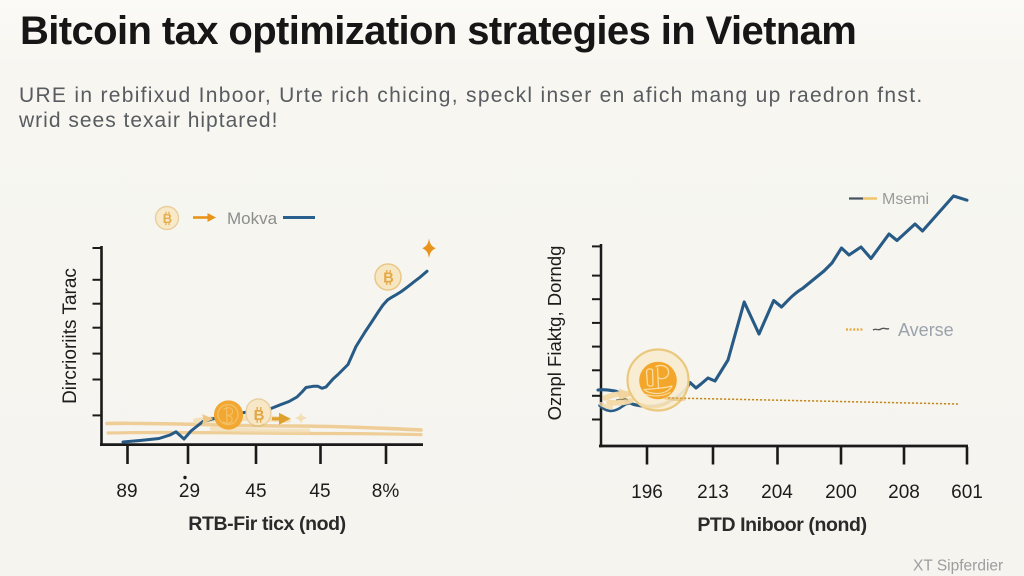  Describe the element at coordinates (781, 525) in the screenshot. I see `svg-text: PTD Iniboor (nond)` at that location.